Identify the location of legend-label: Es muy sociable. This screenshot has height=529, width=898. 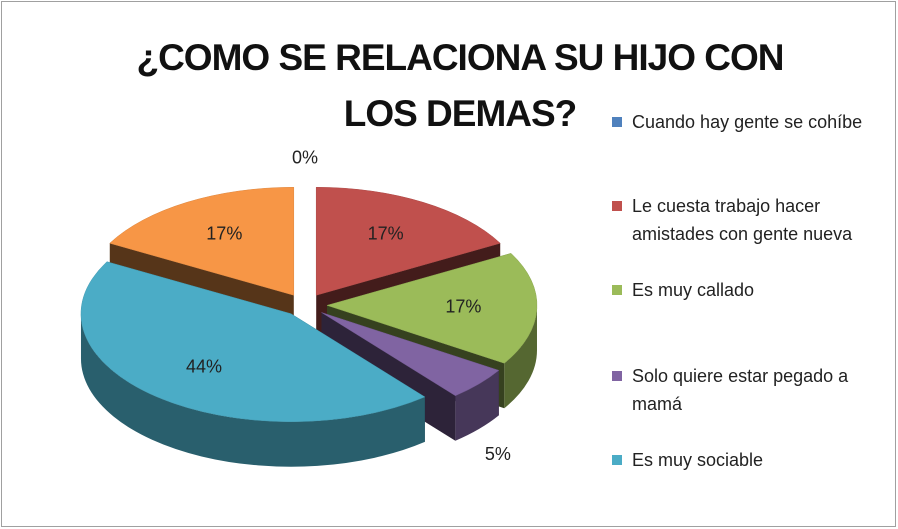
(698, 460).